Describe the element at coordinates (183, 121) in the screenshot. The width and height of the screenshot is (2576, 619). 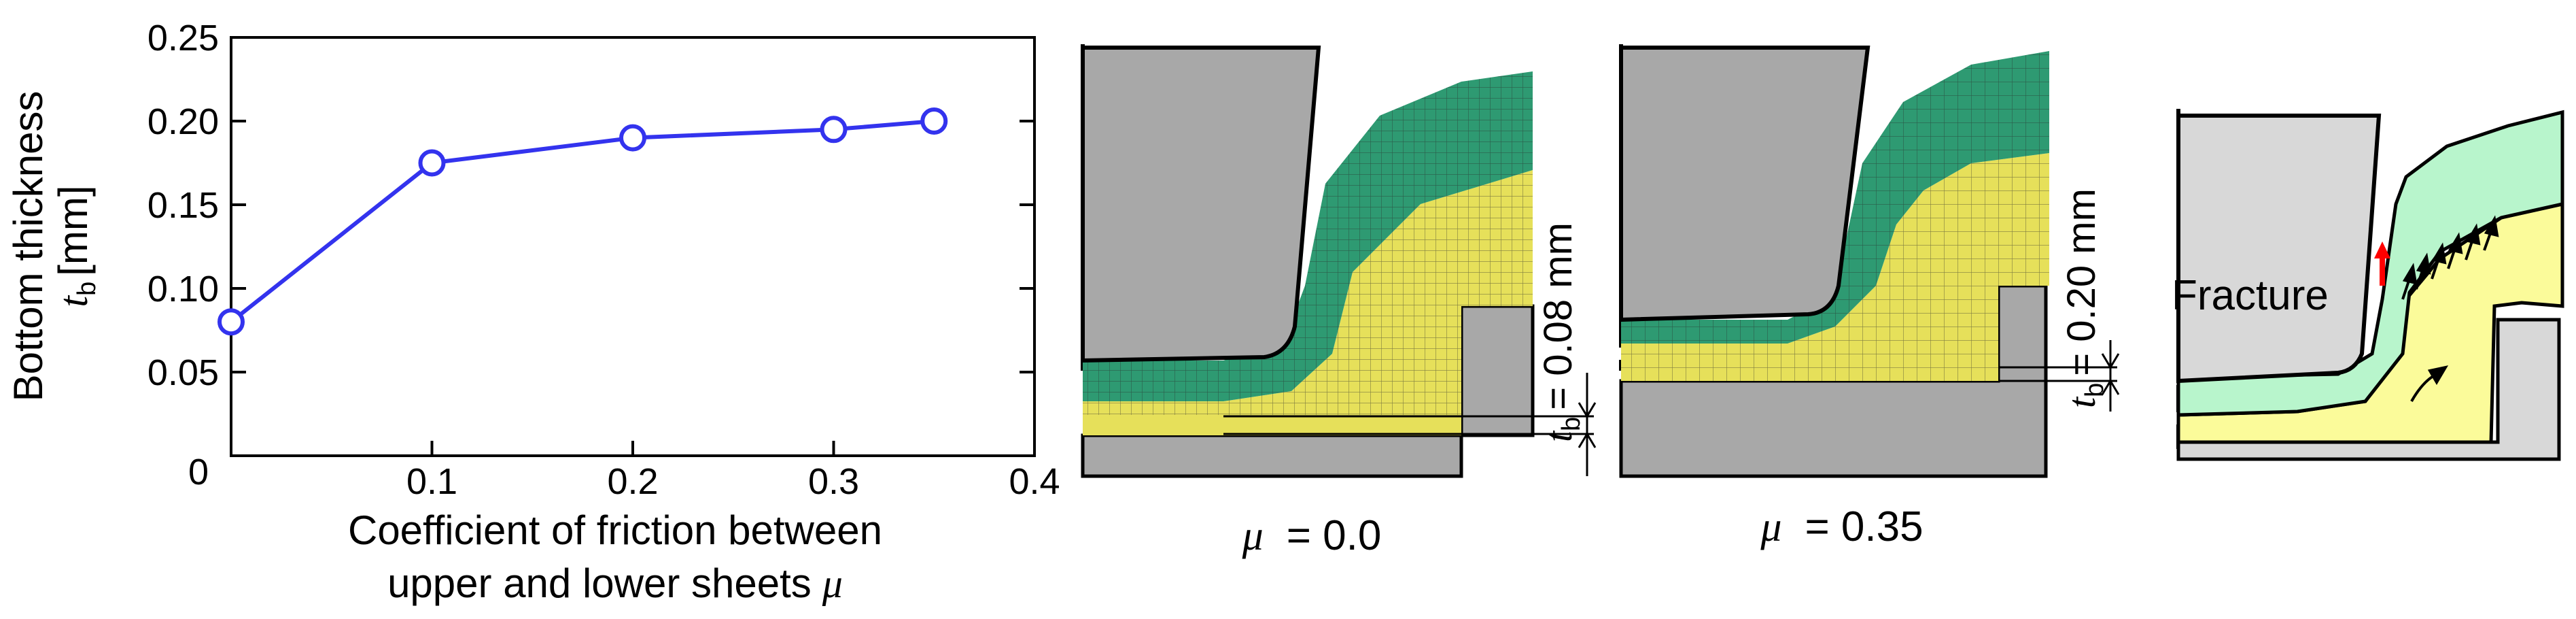
I see `y-tick-label: 0.20` at that location.